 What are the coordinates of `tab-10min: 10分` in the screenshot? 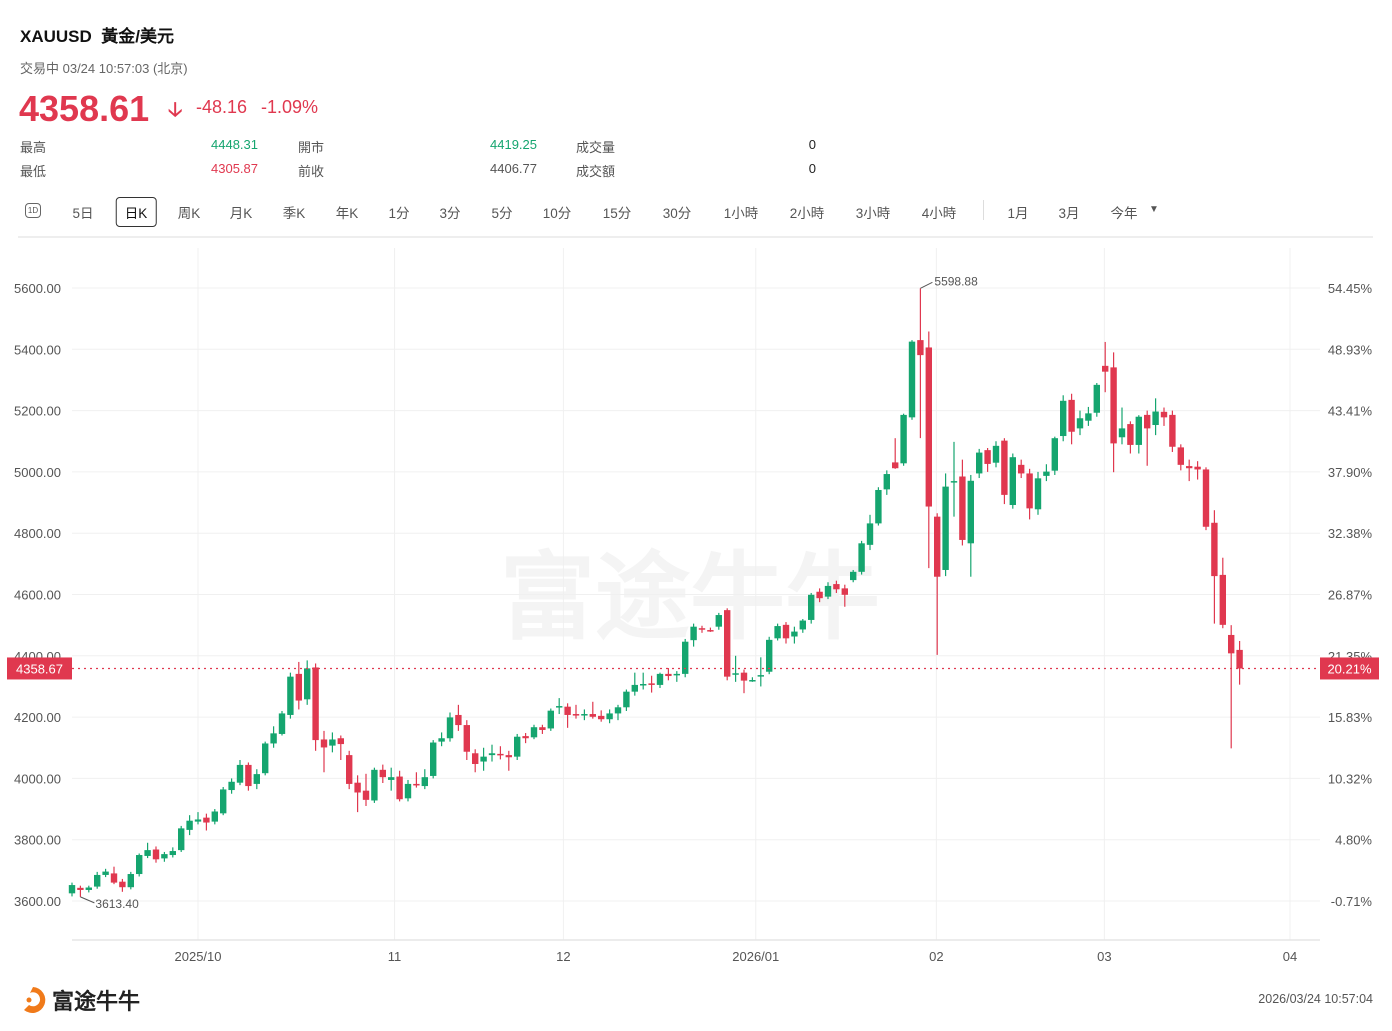 It's located at (557, 213).